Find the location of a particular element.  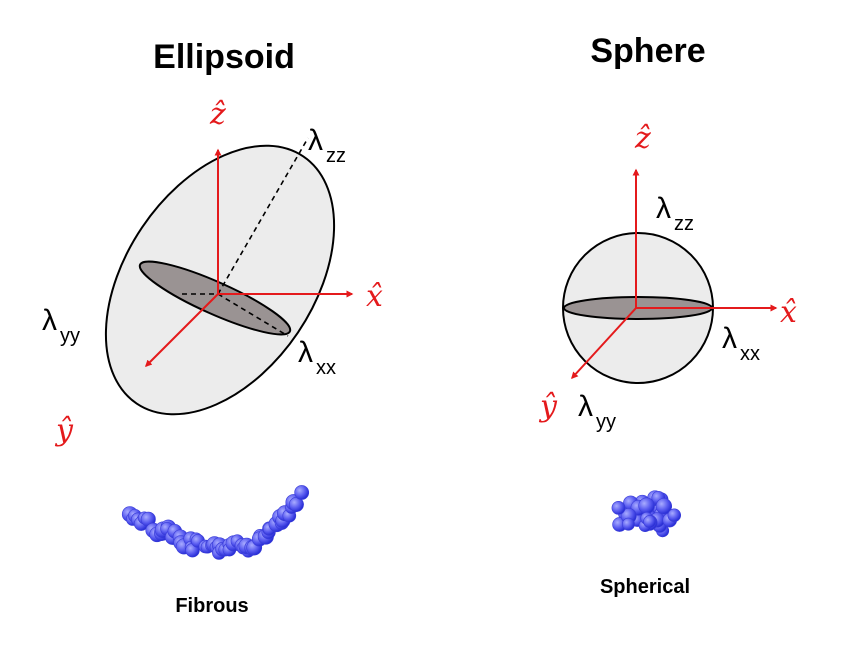

sphere-lambda-yy-label: λ yy is located at coordinates (597, 411).